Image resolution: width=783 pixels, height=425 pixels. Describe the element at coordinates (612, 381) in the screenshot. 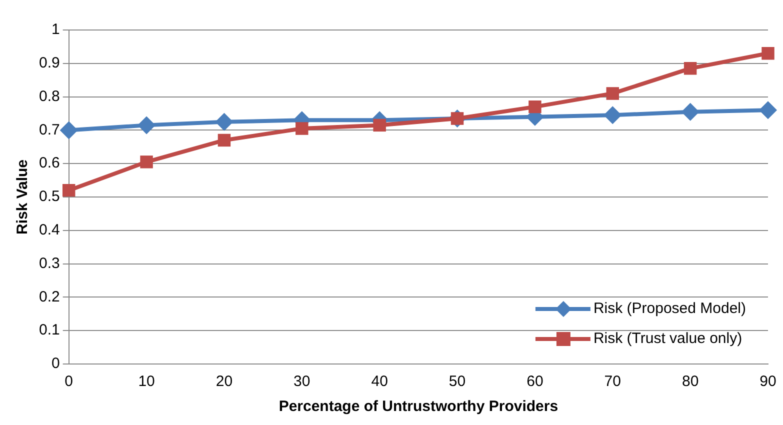

I see `x-tick-label: 70` at that location.